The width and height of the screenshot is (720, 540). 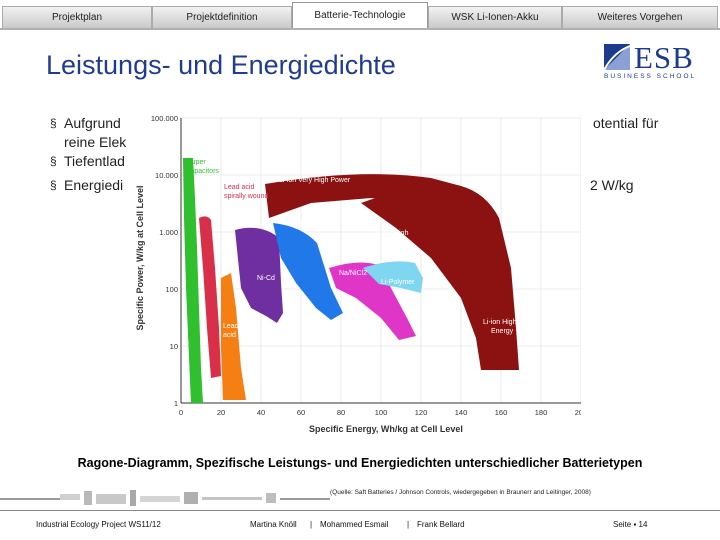 I want to click on label-super-capacitors-1: Super, so click(x=196, y=162).